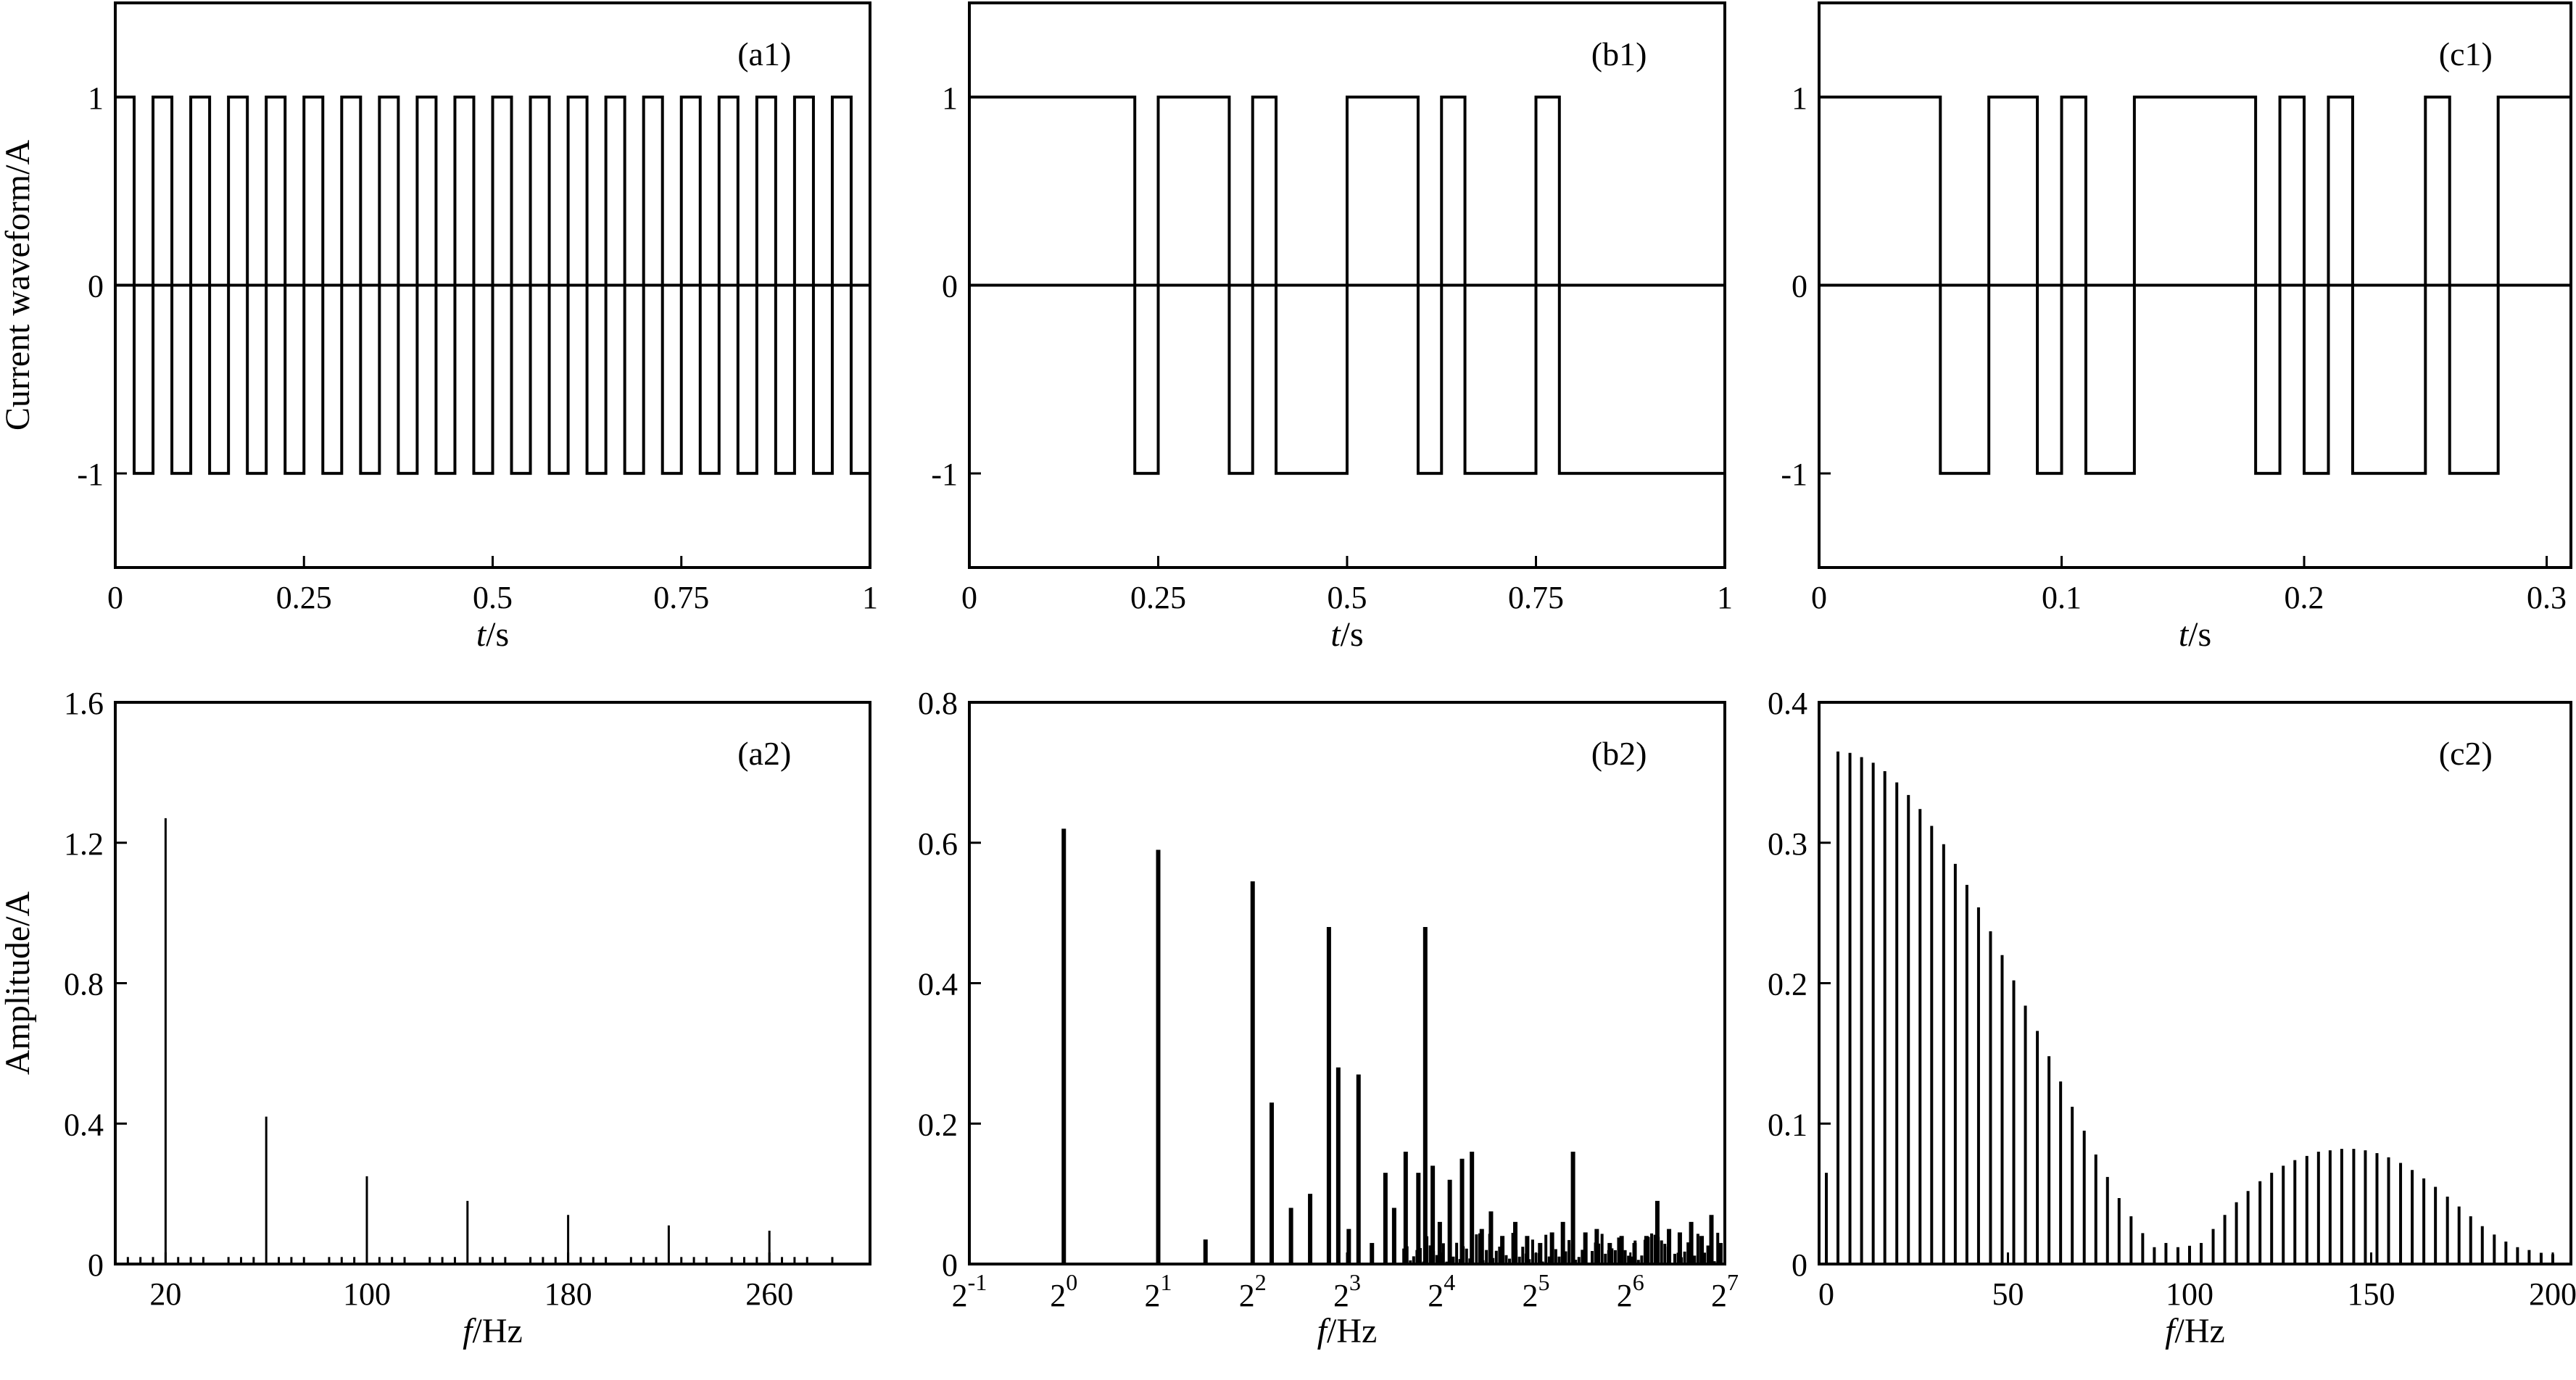  Describe the element at coordinates (1158, 1291) in the screenshot. I see `x-tick-label: 21` at that location.